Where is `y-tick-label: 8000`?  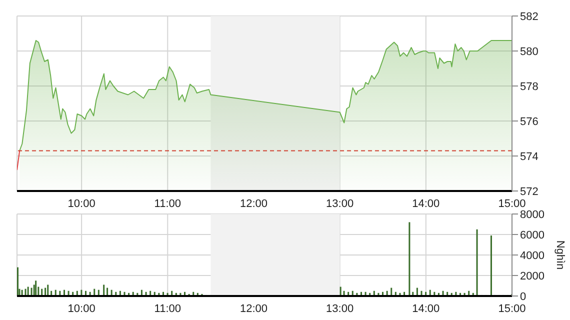
y-tick-label: 8000 is located at coordinates (532, 214).